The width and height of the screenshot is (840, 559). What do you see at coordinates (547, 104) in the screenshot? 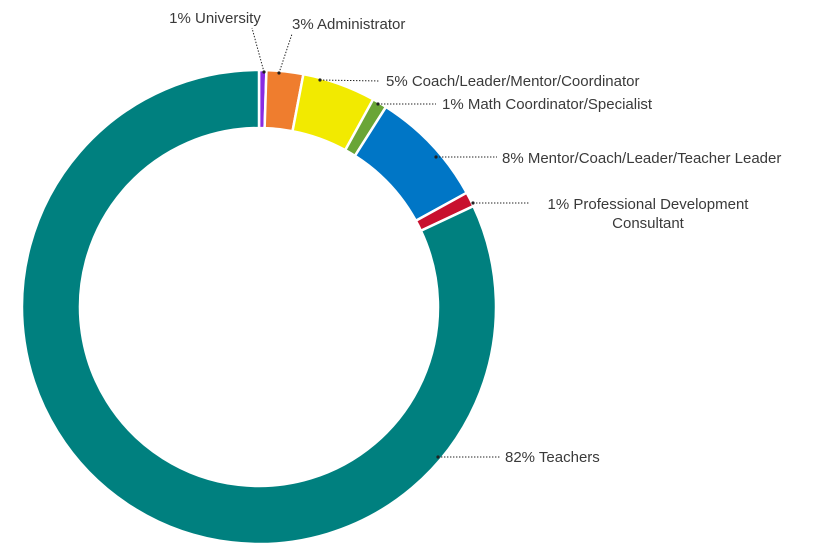
I see `data-label-math-coordinator-specialist: 1% Math Coordinator/Specialist` at bounding box center [547, 104].